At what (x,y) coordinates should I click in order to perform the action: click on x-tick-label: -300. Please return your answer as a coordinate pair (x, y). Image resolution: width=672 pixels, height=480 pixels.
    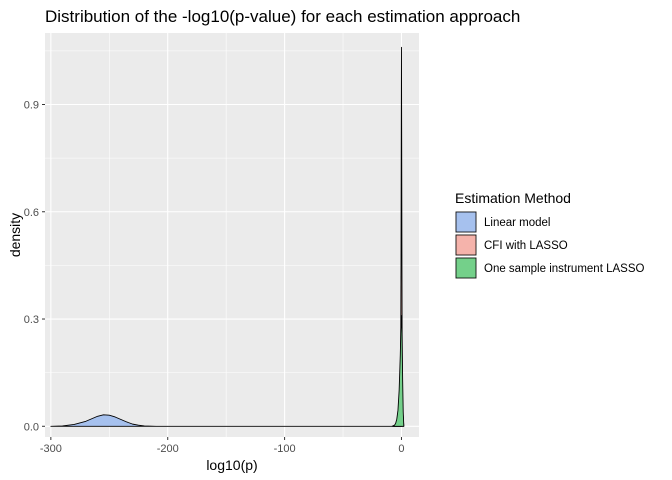
    Looking at the image, I should click on (51, 449).